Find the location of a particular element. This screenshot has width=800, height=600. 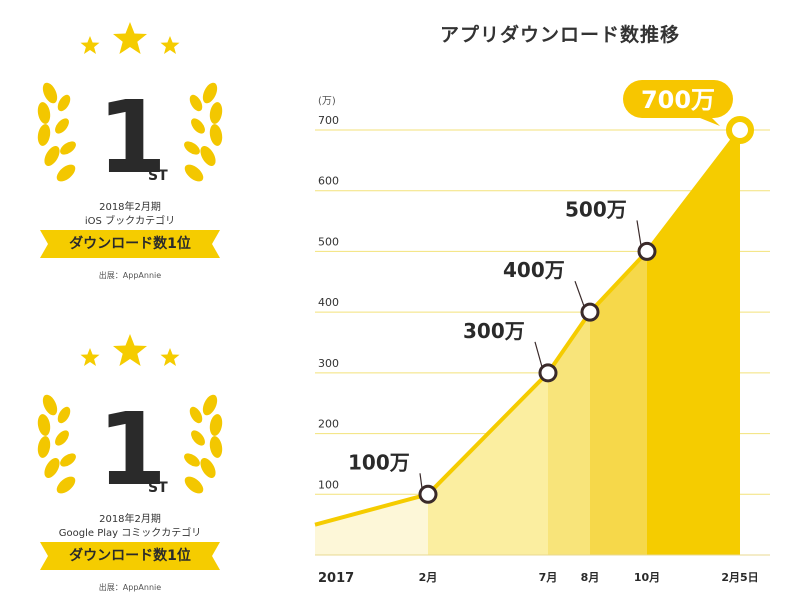

badge-category: Google Play コミックカテゴリ is located at coordinates (130, 533).